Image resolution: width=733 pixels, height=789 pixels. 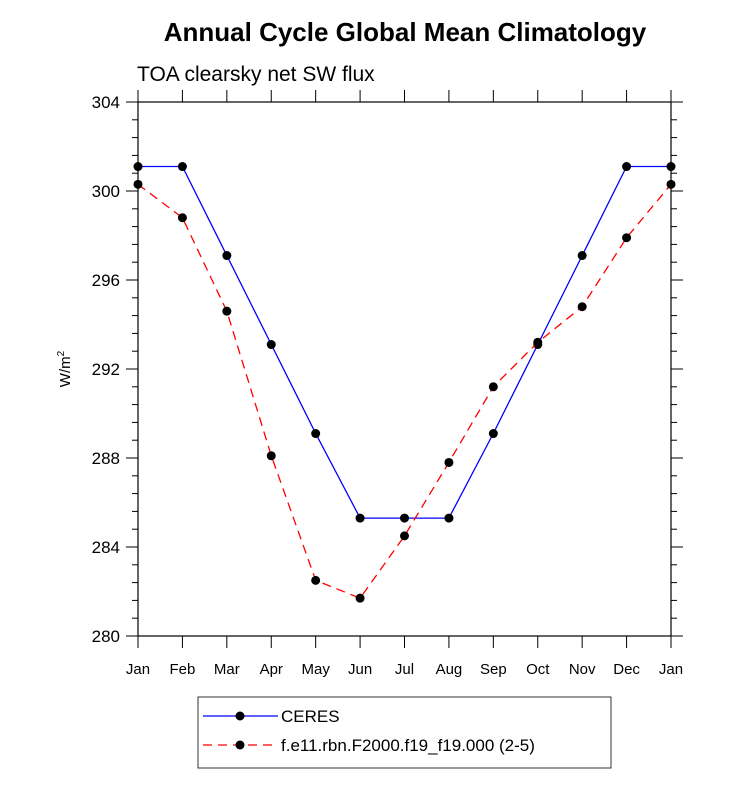 I want to click on x-tick-label: Dec, so click(x=626, y=669).